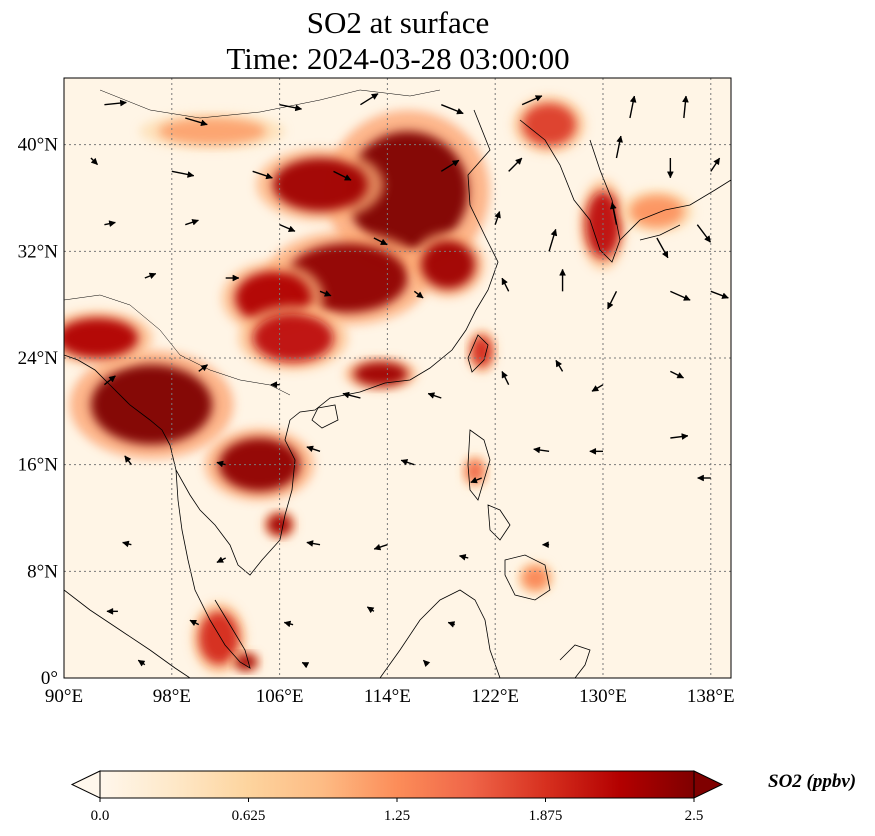 The width and height of the screenshot is (875, 836). What do you see at coordinates (38, 145) in the screenshot?
I see `lat-tick-label: 40°N` at bounding box center [38, 145].